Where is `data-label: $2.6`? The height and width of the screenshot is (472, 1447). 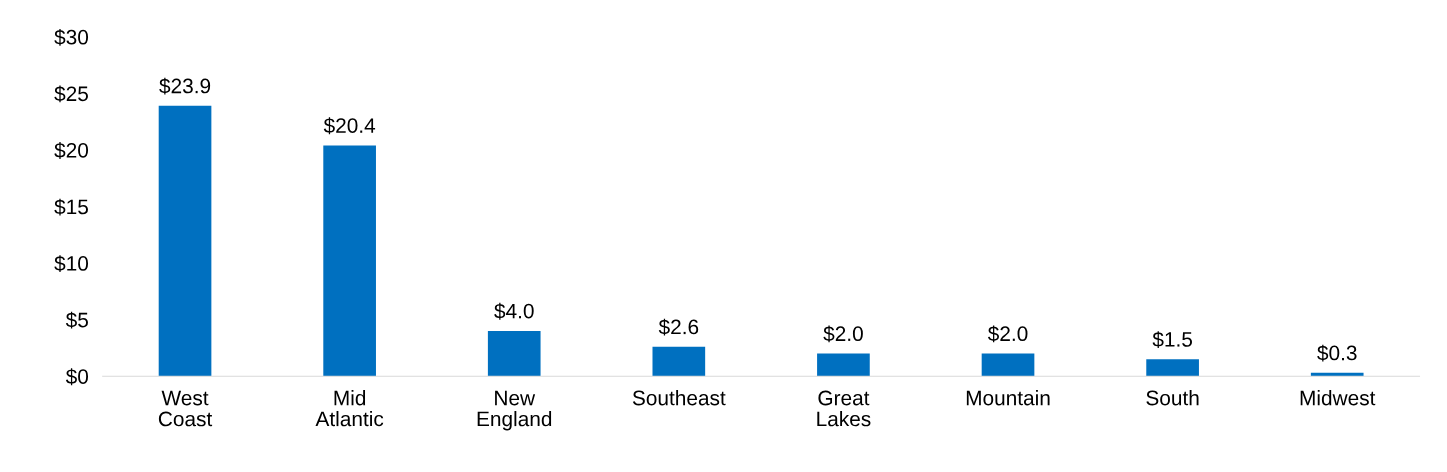
data-label: $2.6 is located at coordinates (678, 327).